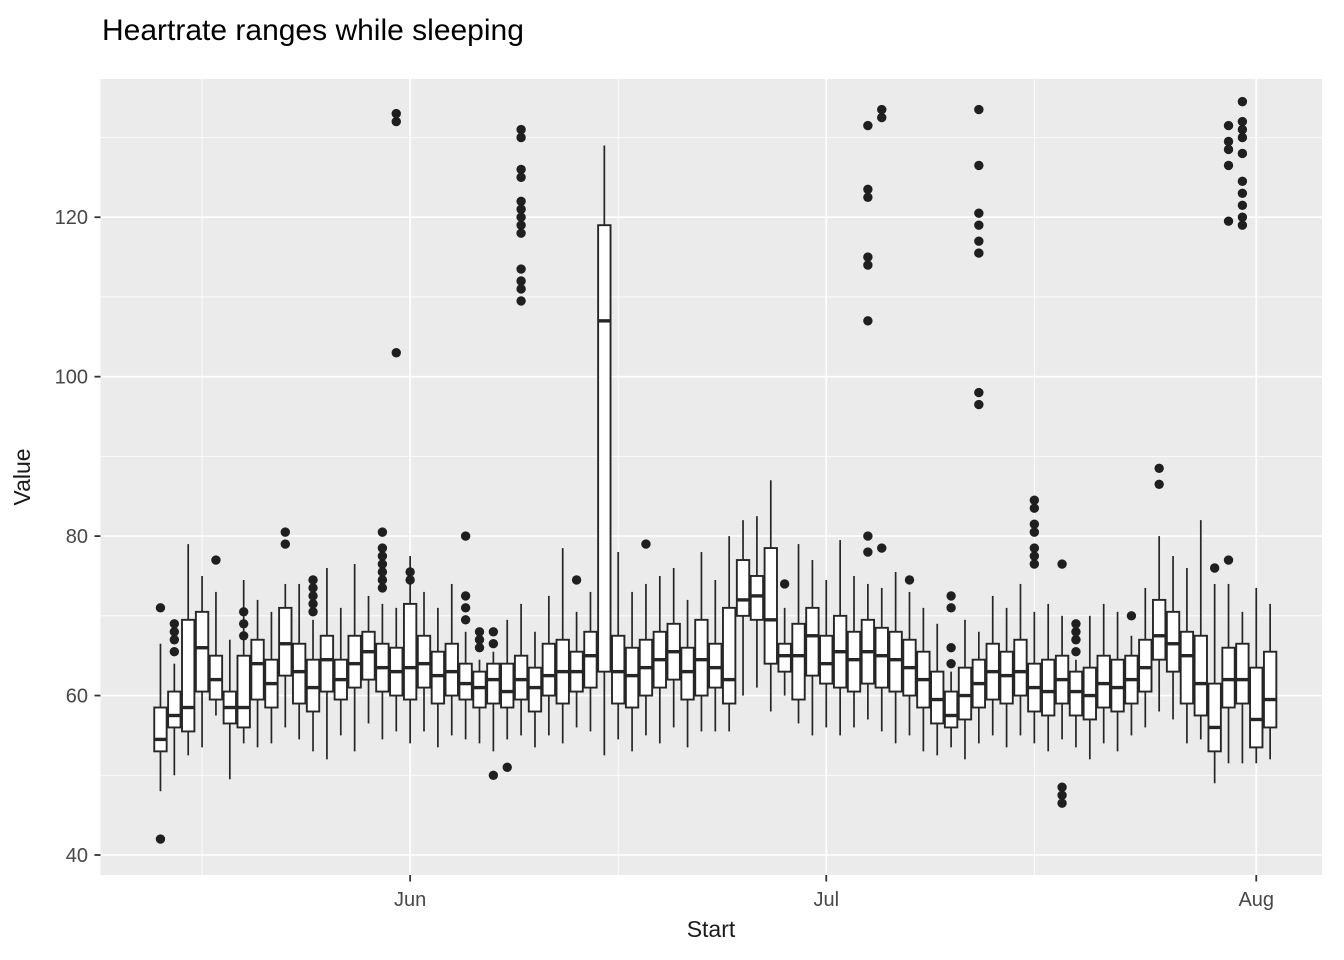 The image size is (1344, 960). Describe the element at coordinates (410, 900) in the screenshot. I see `x-tick-label: Jun` at that location.